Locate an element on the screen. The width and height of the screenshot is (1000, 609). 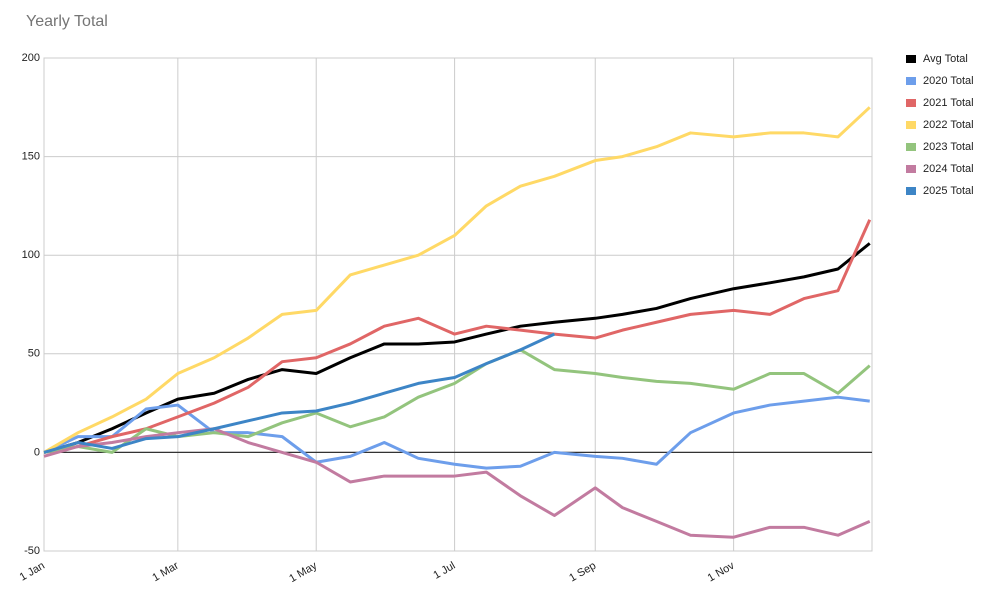
chart-title: Yearly Total is located at coordinates (67, 21).